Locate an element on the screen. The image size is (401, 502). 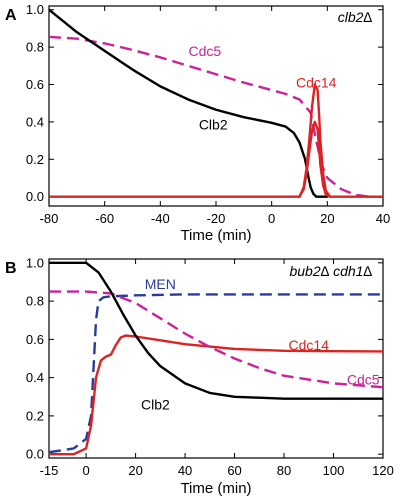
x-tick-label: 60 is located at coordinates (234, 470).